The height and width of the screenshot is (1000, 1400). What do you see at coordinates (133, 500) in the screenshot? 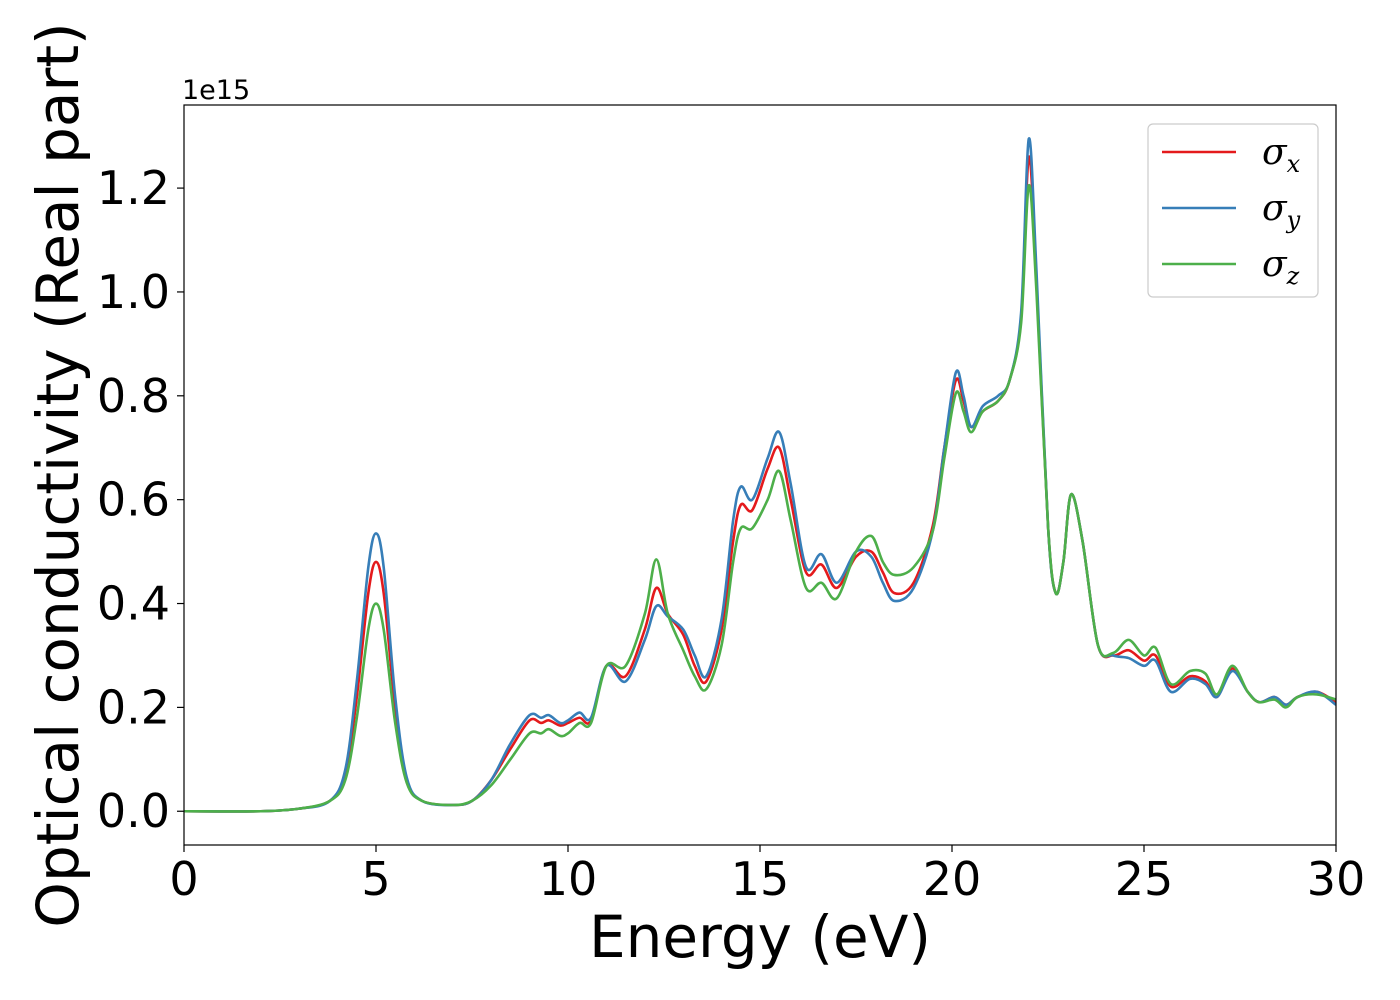
I see `y-tick-label: 0.6` at bounding box center [133, 500].